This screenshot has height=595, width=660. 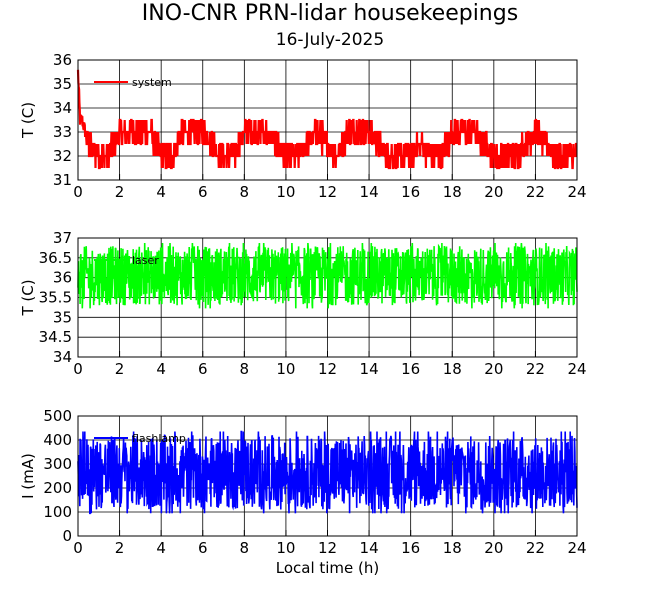 What do you see at coordinates (57, 416) in the screenshot?
I see `y-tick-label: 500` at bounding box center [57, 416].